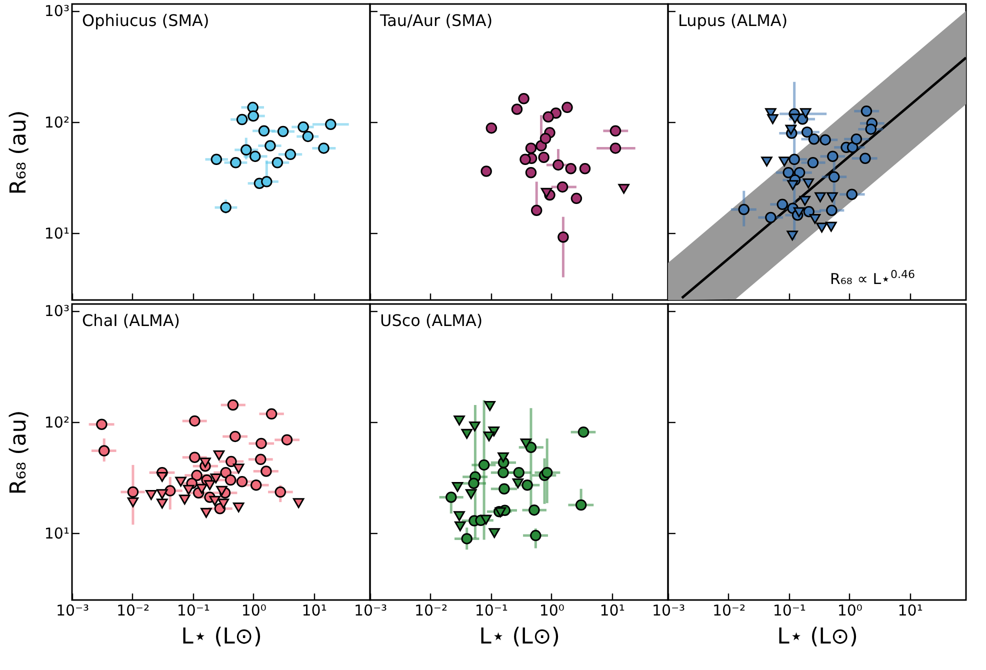 This screenshot has height=670, width=986. I want to click on annotation: R₆₈ ∝ L⋆$^{0.46}$, so click(872, 278).